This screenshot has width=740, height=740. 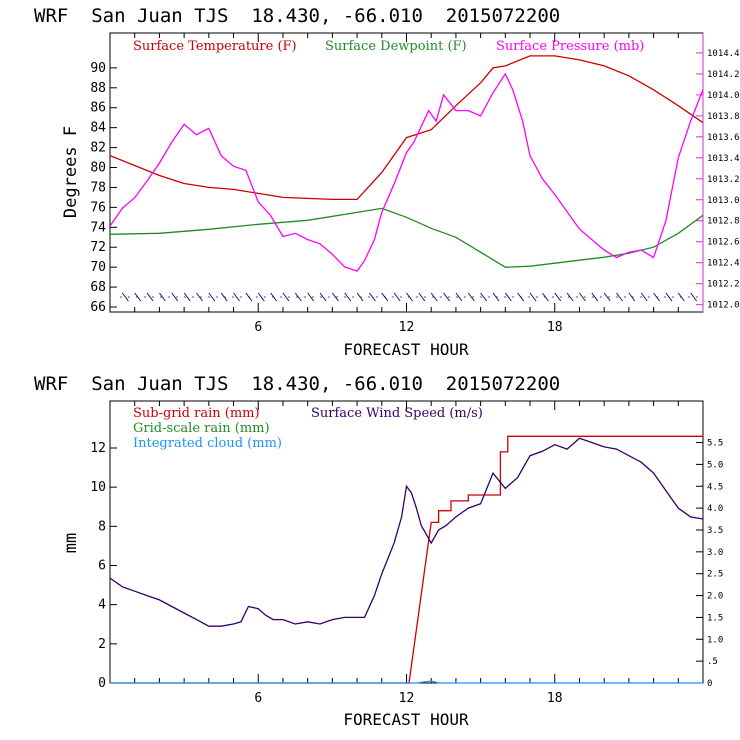 What do you see at coordinates (723, 75) in the screenshot?
I see `upper-right-tick-label: 1014.2` at bounding box center [723, 75].